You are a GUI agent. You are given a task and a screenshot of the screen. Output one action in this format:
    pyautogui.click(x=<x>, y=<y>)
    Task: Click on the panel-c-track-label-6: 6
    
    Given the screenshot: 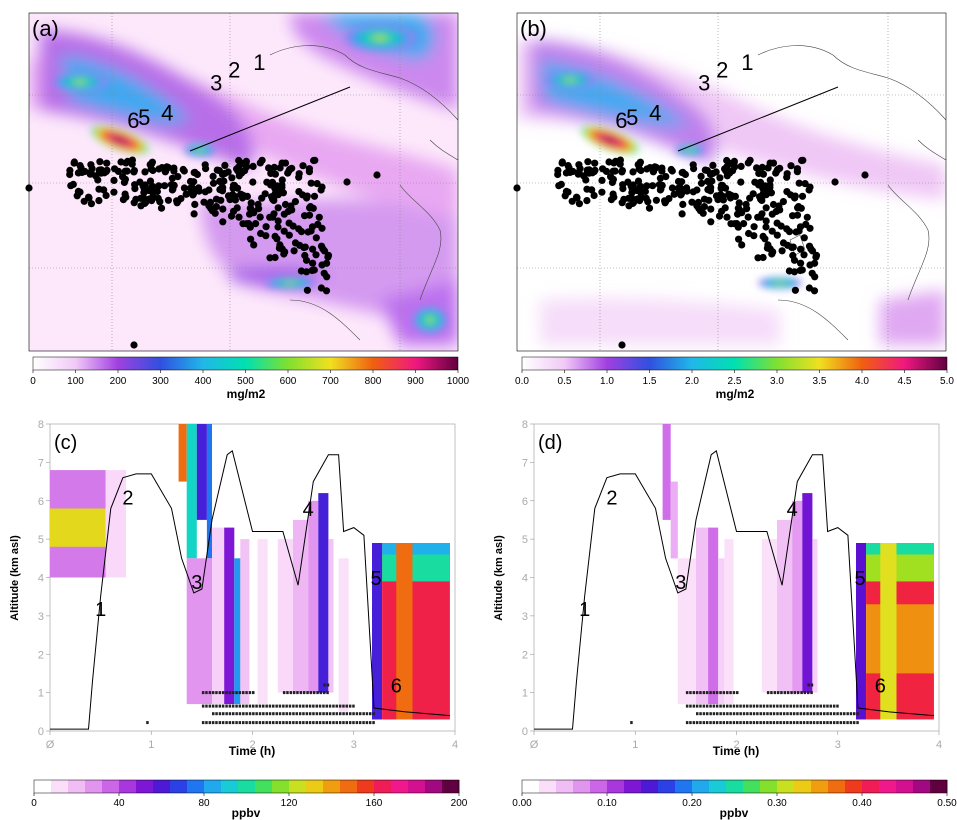 What is the action you would take?
    pyautogui.click(x=396, y=687)
    